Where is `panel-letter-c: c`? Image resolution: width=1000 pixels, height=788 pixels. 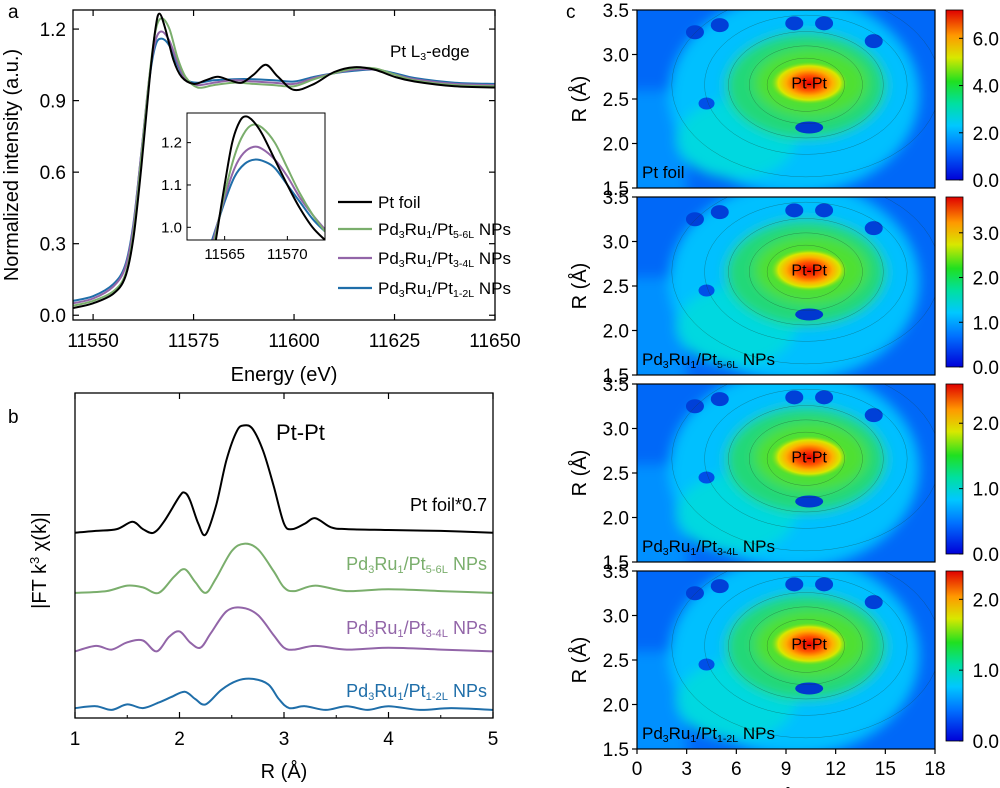 panel-letter-c: c is located at coordinates (571, 12).